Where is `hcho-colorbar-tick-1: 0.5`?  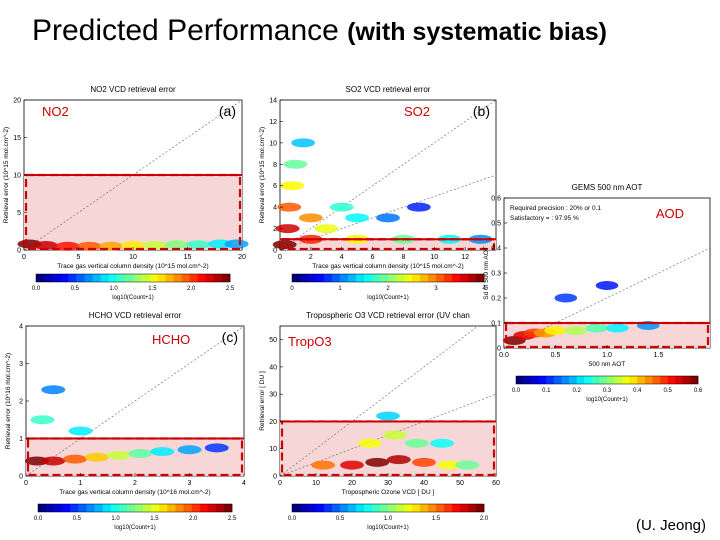
hcho-colorbar-tick-1: 0.5 is located at coordinates (77, 519).